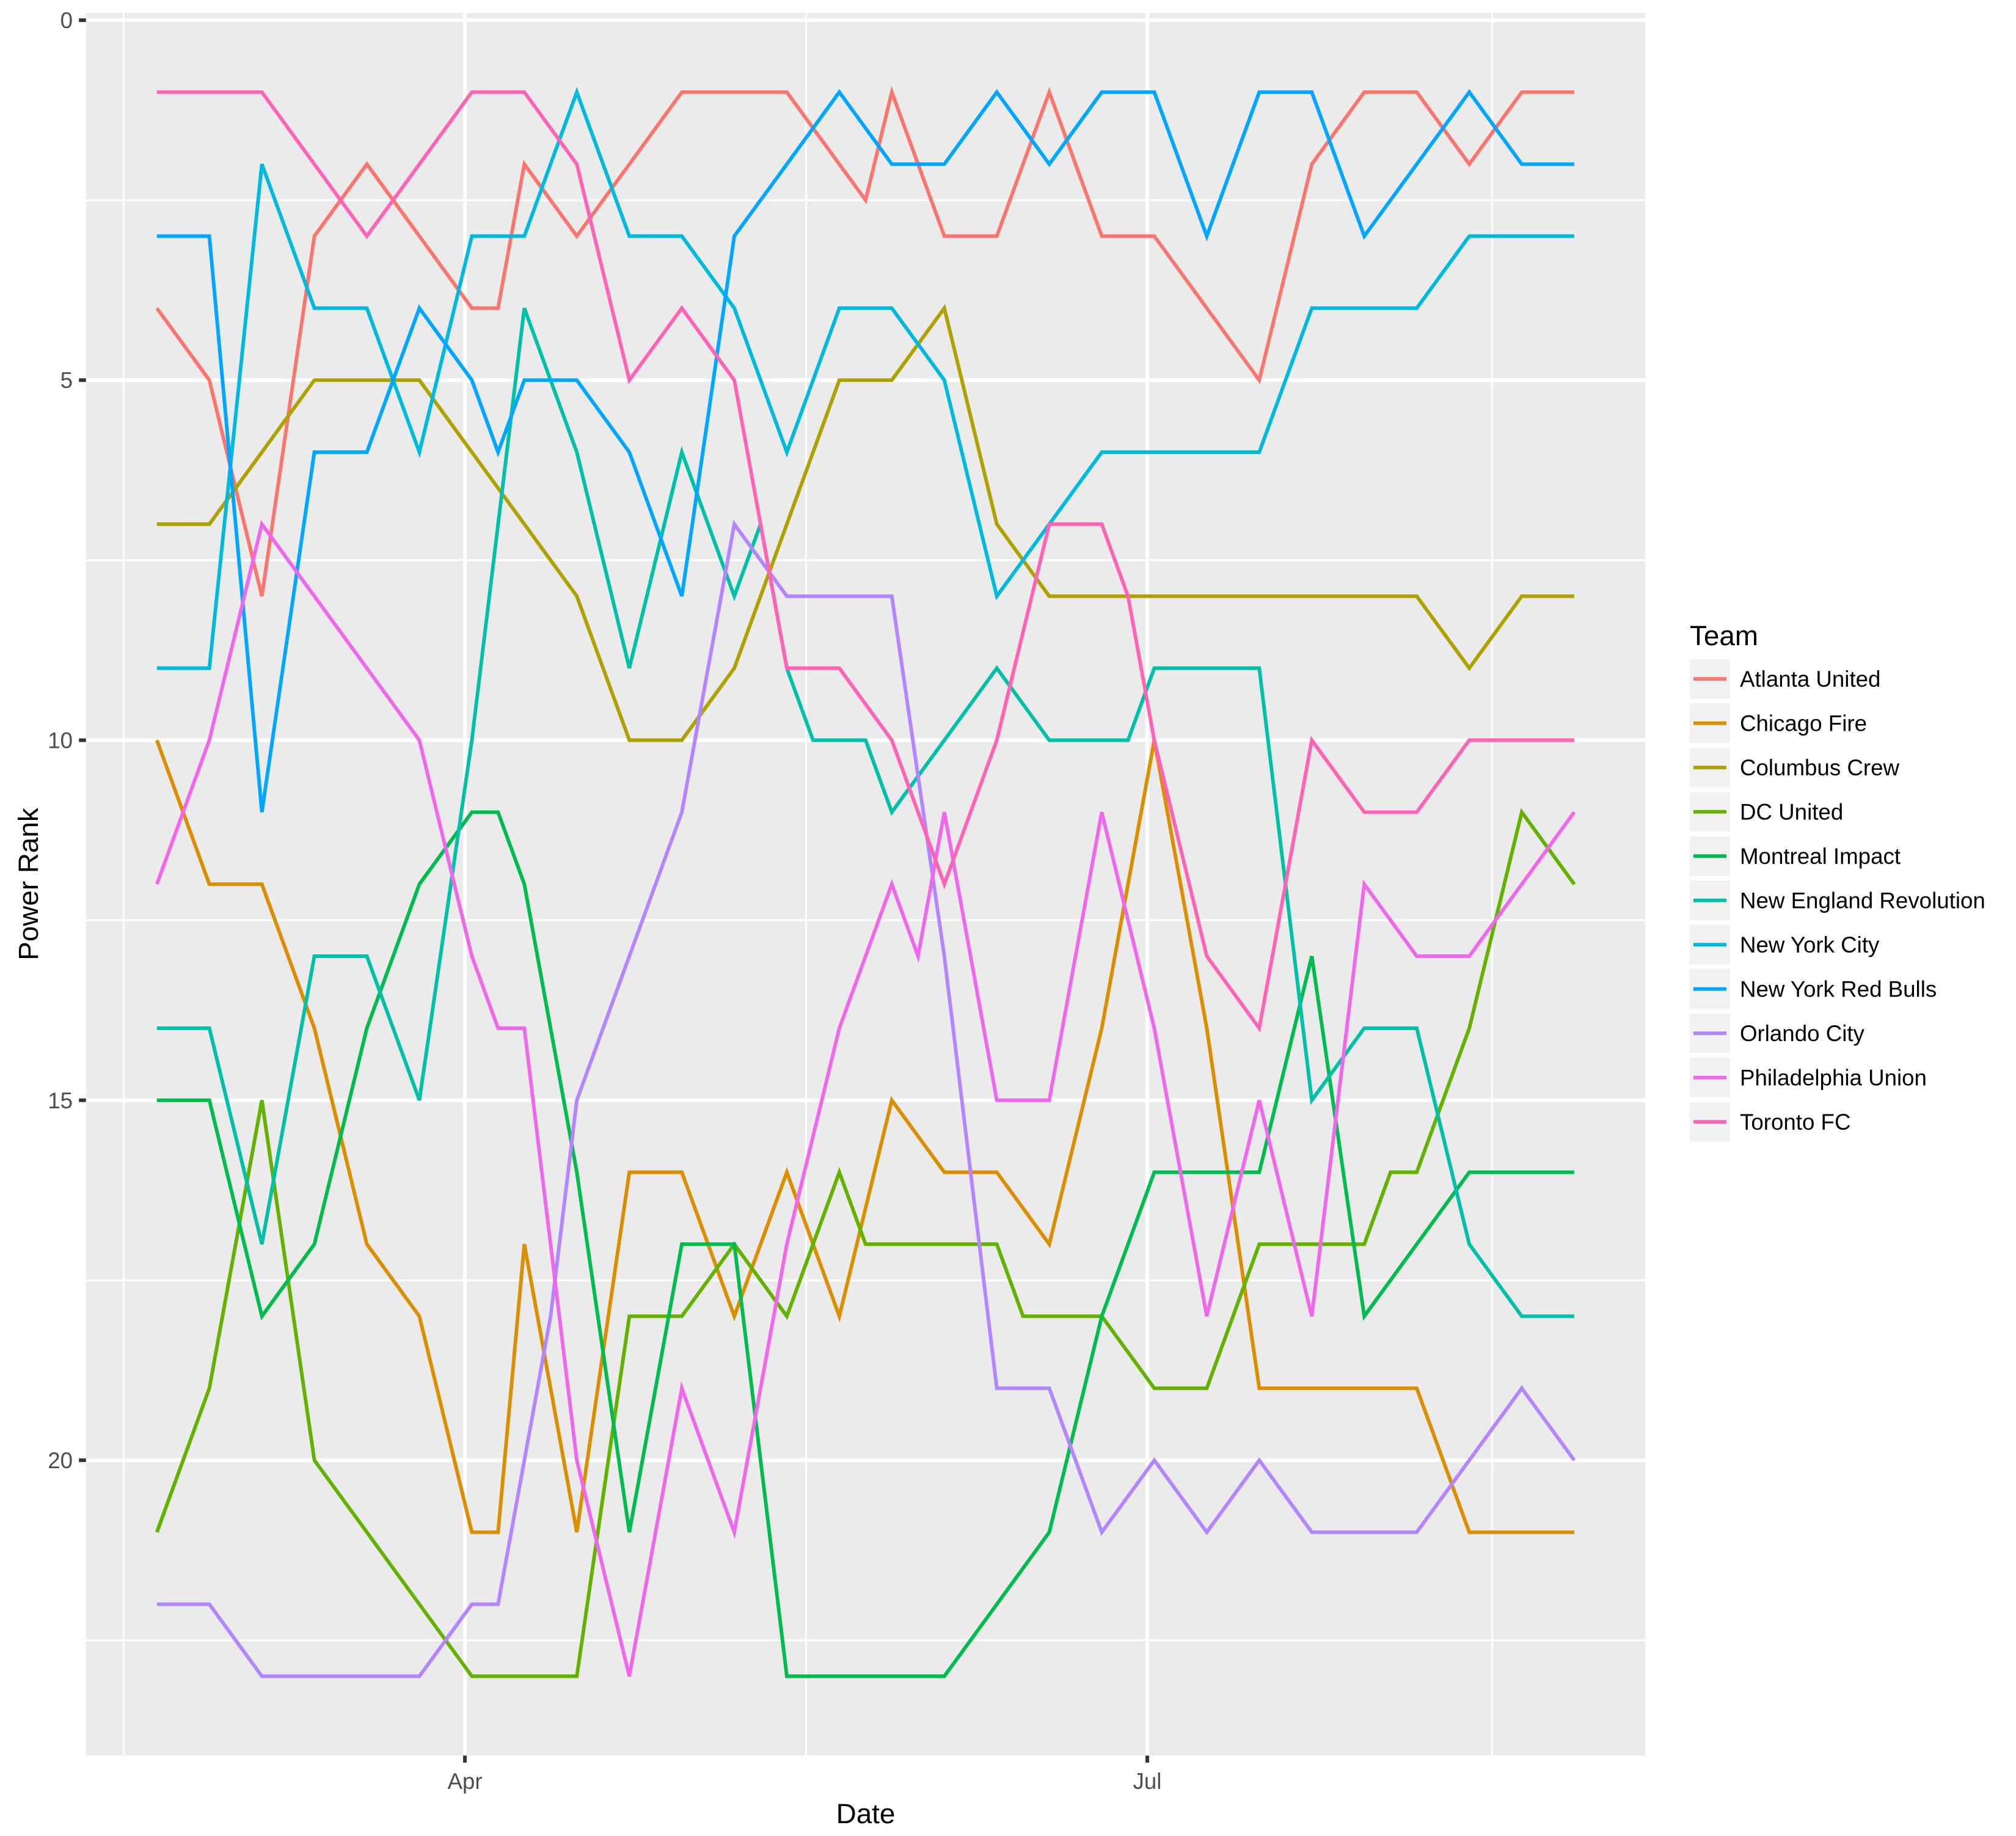 Image resolution: width=2016 pixels, height=1836 pixels. I want to click on svg-text: 5, so click(66, 380).